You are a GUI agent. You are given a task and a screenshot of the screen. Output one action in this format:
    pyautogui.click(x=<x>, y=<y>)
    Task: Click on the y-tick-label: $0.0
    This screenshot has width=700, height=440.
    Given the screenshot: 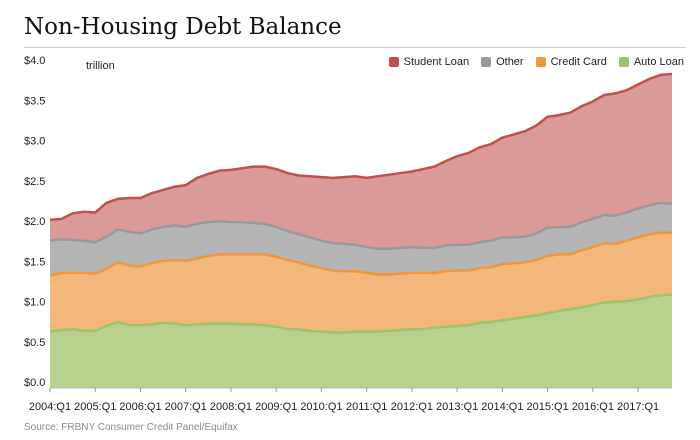 What is the action you would take?
    pyautogui.click(x=34, y=383)
    